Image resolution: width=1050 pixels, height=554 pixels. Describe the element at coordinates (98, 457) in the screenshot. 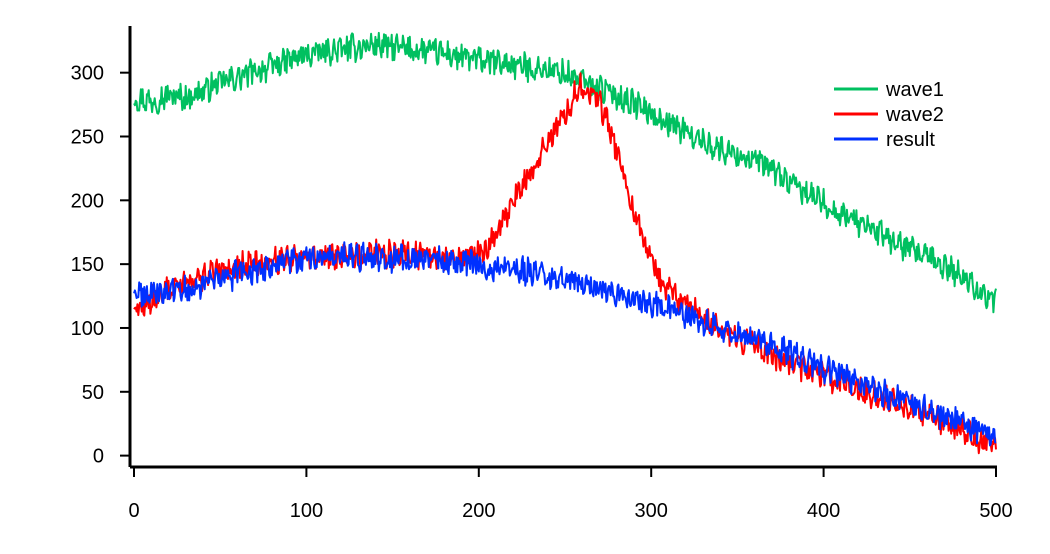

I see `y-tick-label: 0` at that location.